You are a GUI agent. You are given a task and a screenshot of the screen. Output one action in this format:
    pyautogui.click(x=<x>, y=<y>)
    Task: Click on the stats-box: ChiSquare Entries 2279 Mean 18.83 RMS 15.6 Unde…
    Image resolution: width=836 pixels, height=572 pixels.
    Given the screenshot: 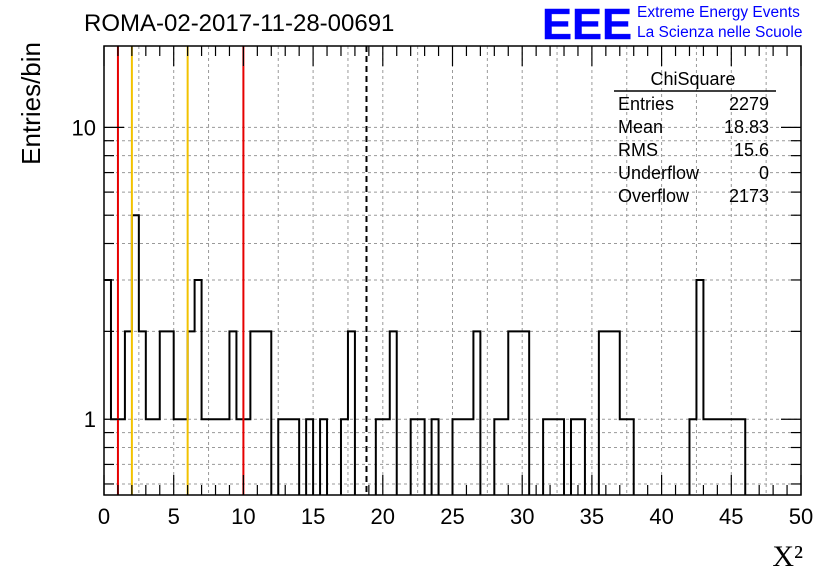 What is the action you would take?
    pyautogui.click(x=695, y=137)
    